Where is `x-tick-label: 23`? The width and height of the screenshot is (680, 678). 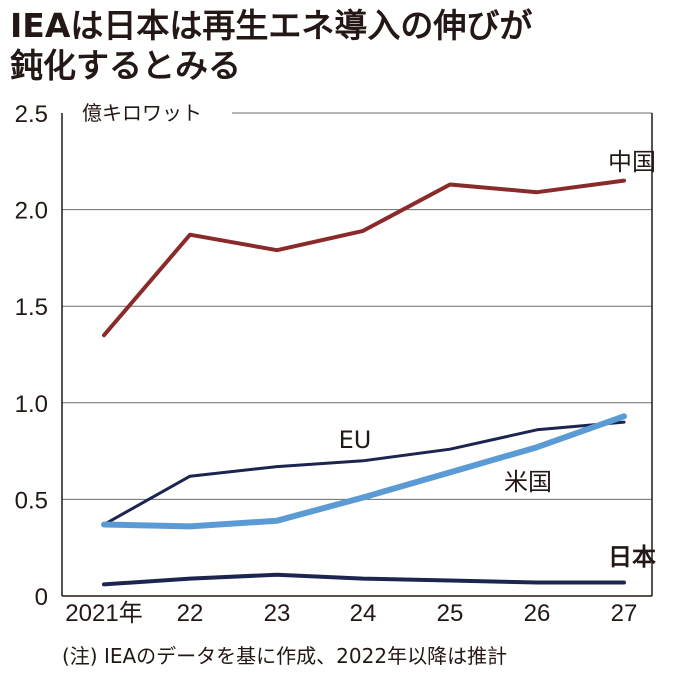
x-tick-label: 23 is located at coordinates (277, 613).